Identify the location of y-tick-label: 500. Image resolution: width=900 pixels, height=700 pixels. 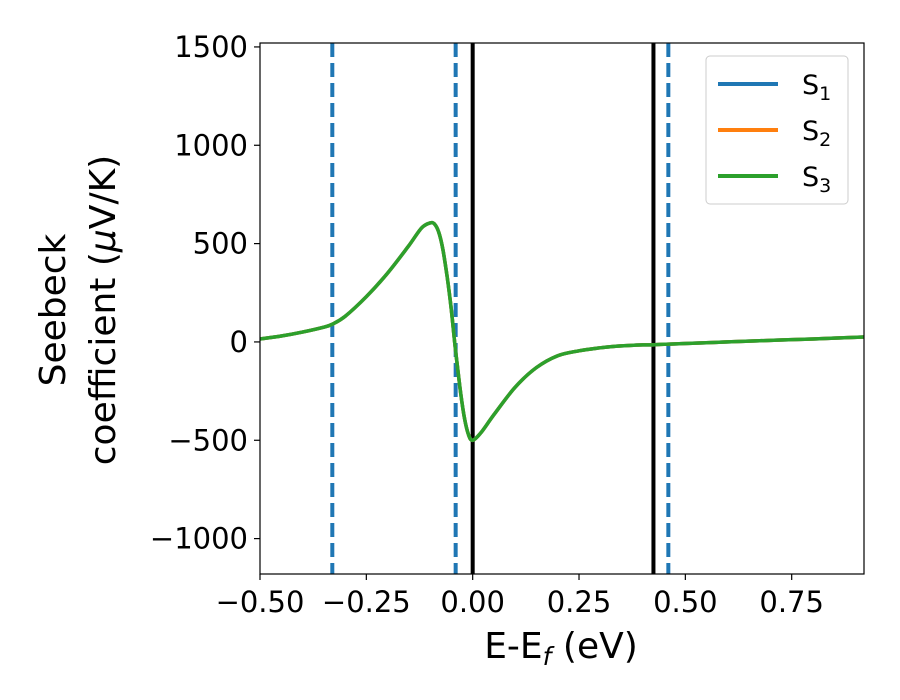
(220, 244).